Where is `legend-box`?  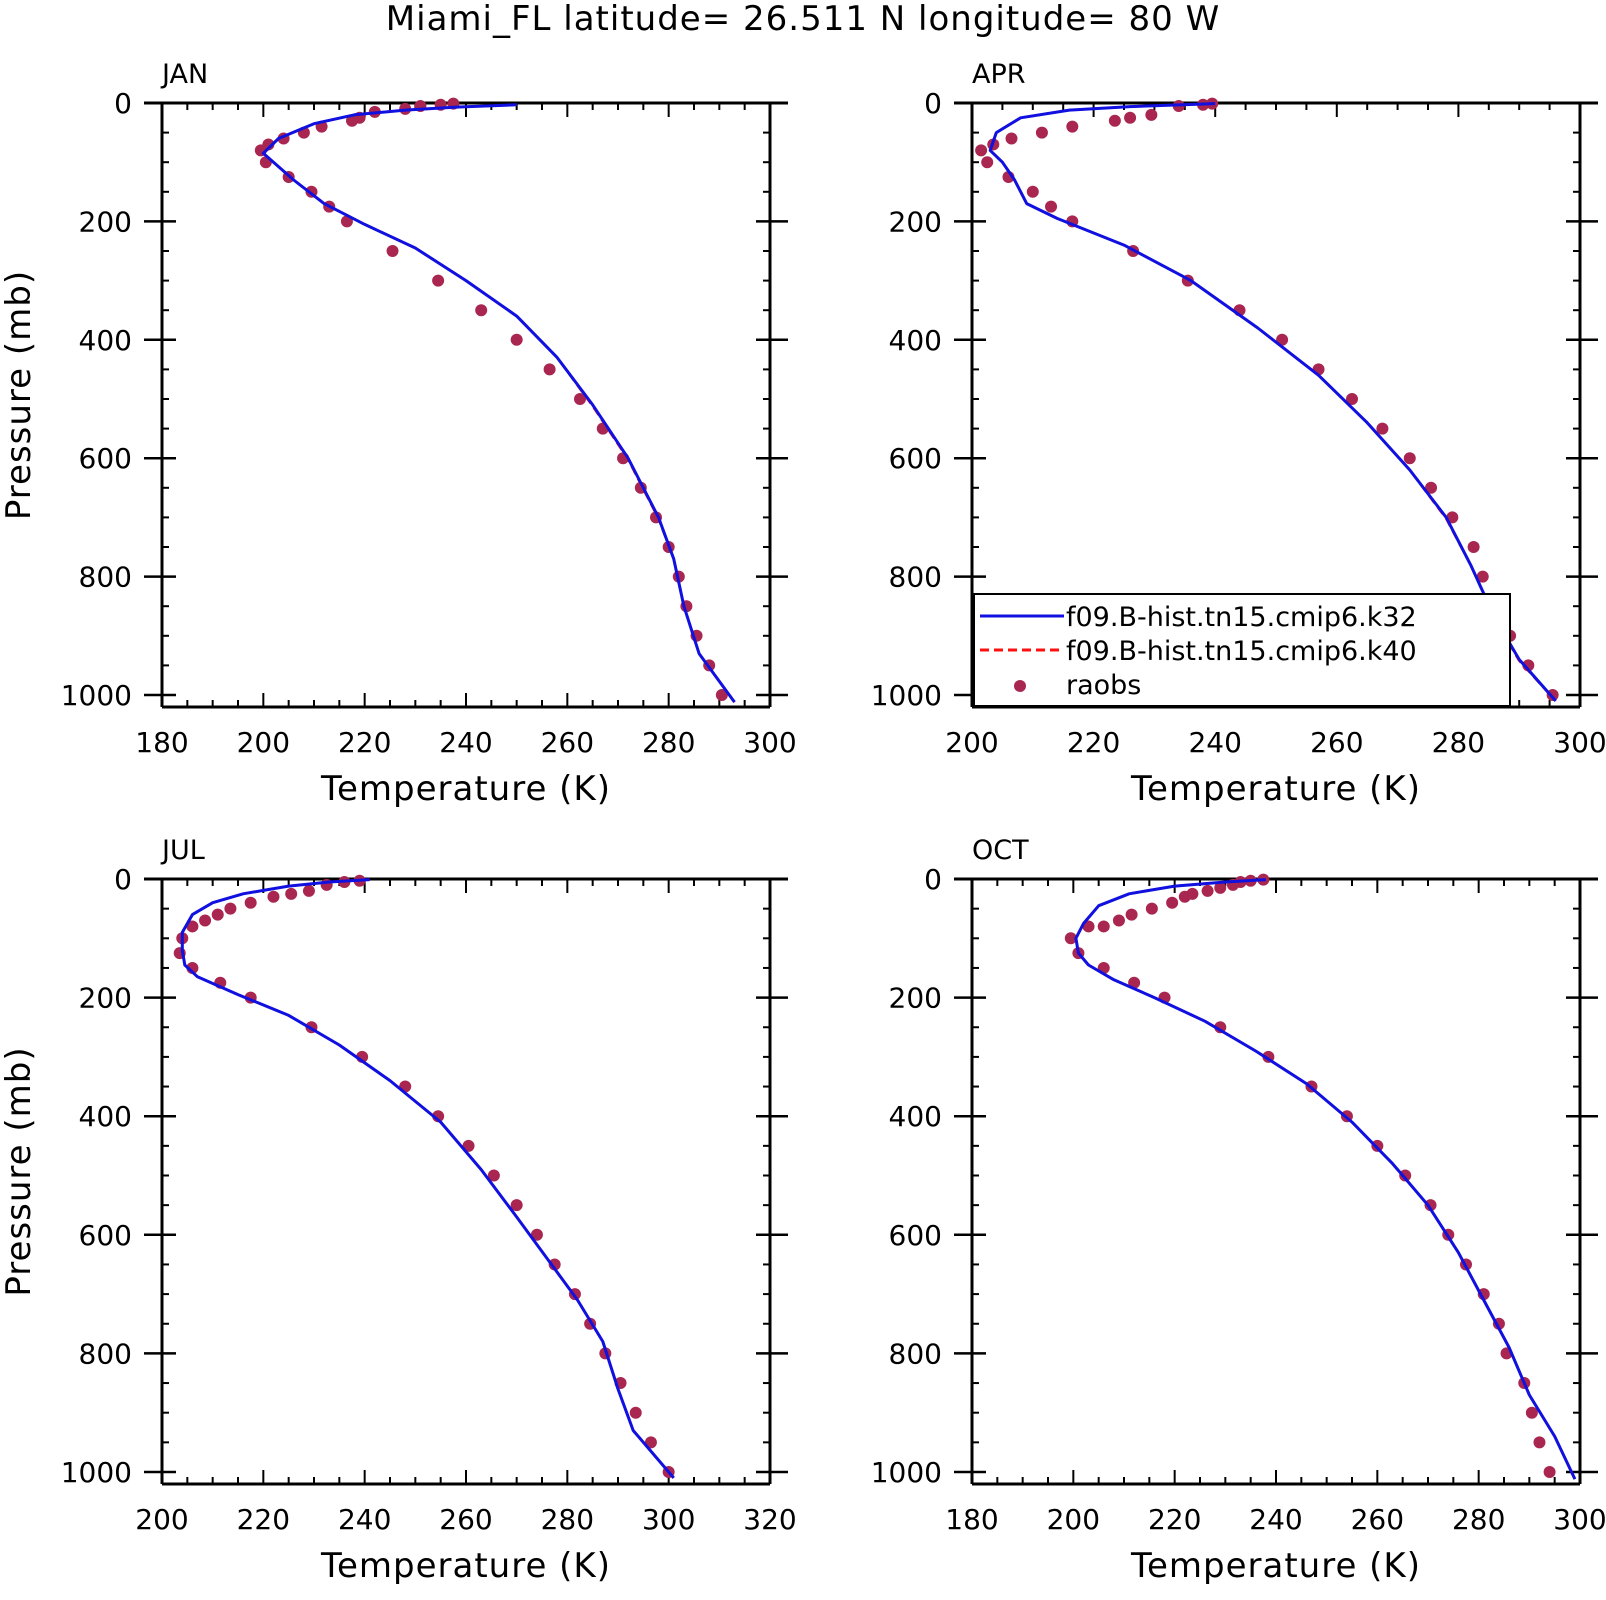 legend-box is located at coordinates (1242, 650).